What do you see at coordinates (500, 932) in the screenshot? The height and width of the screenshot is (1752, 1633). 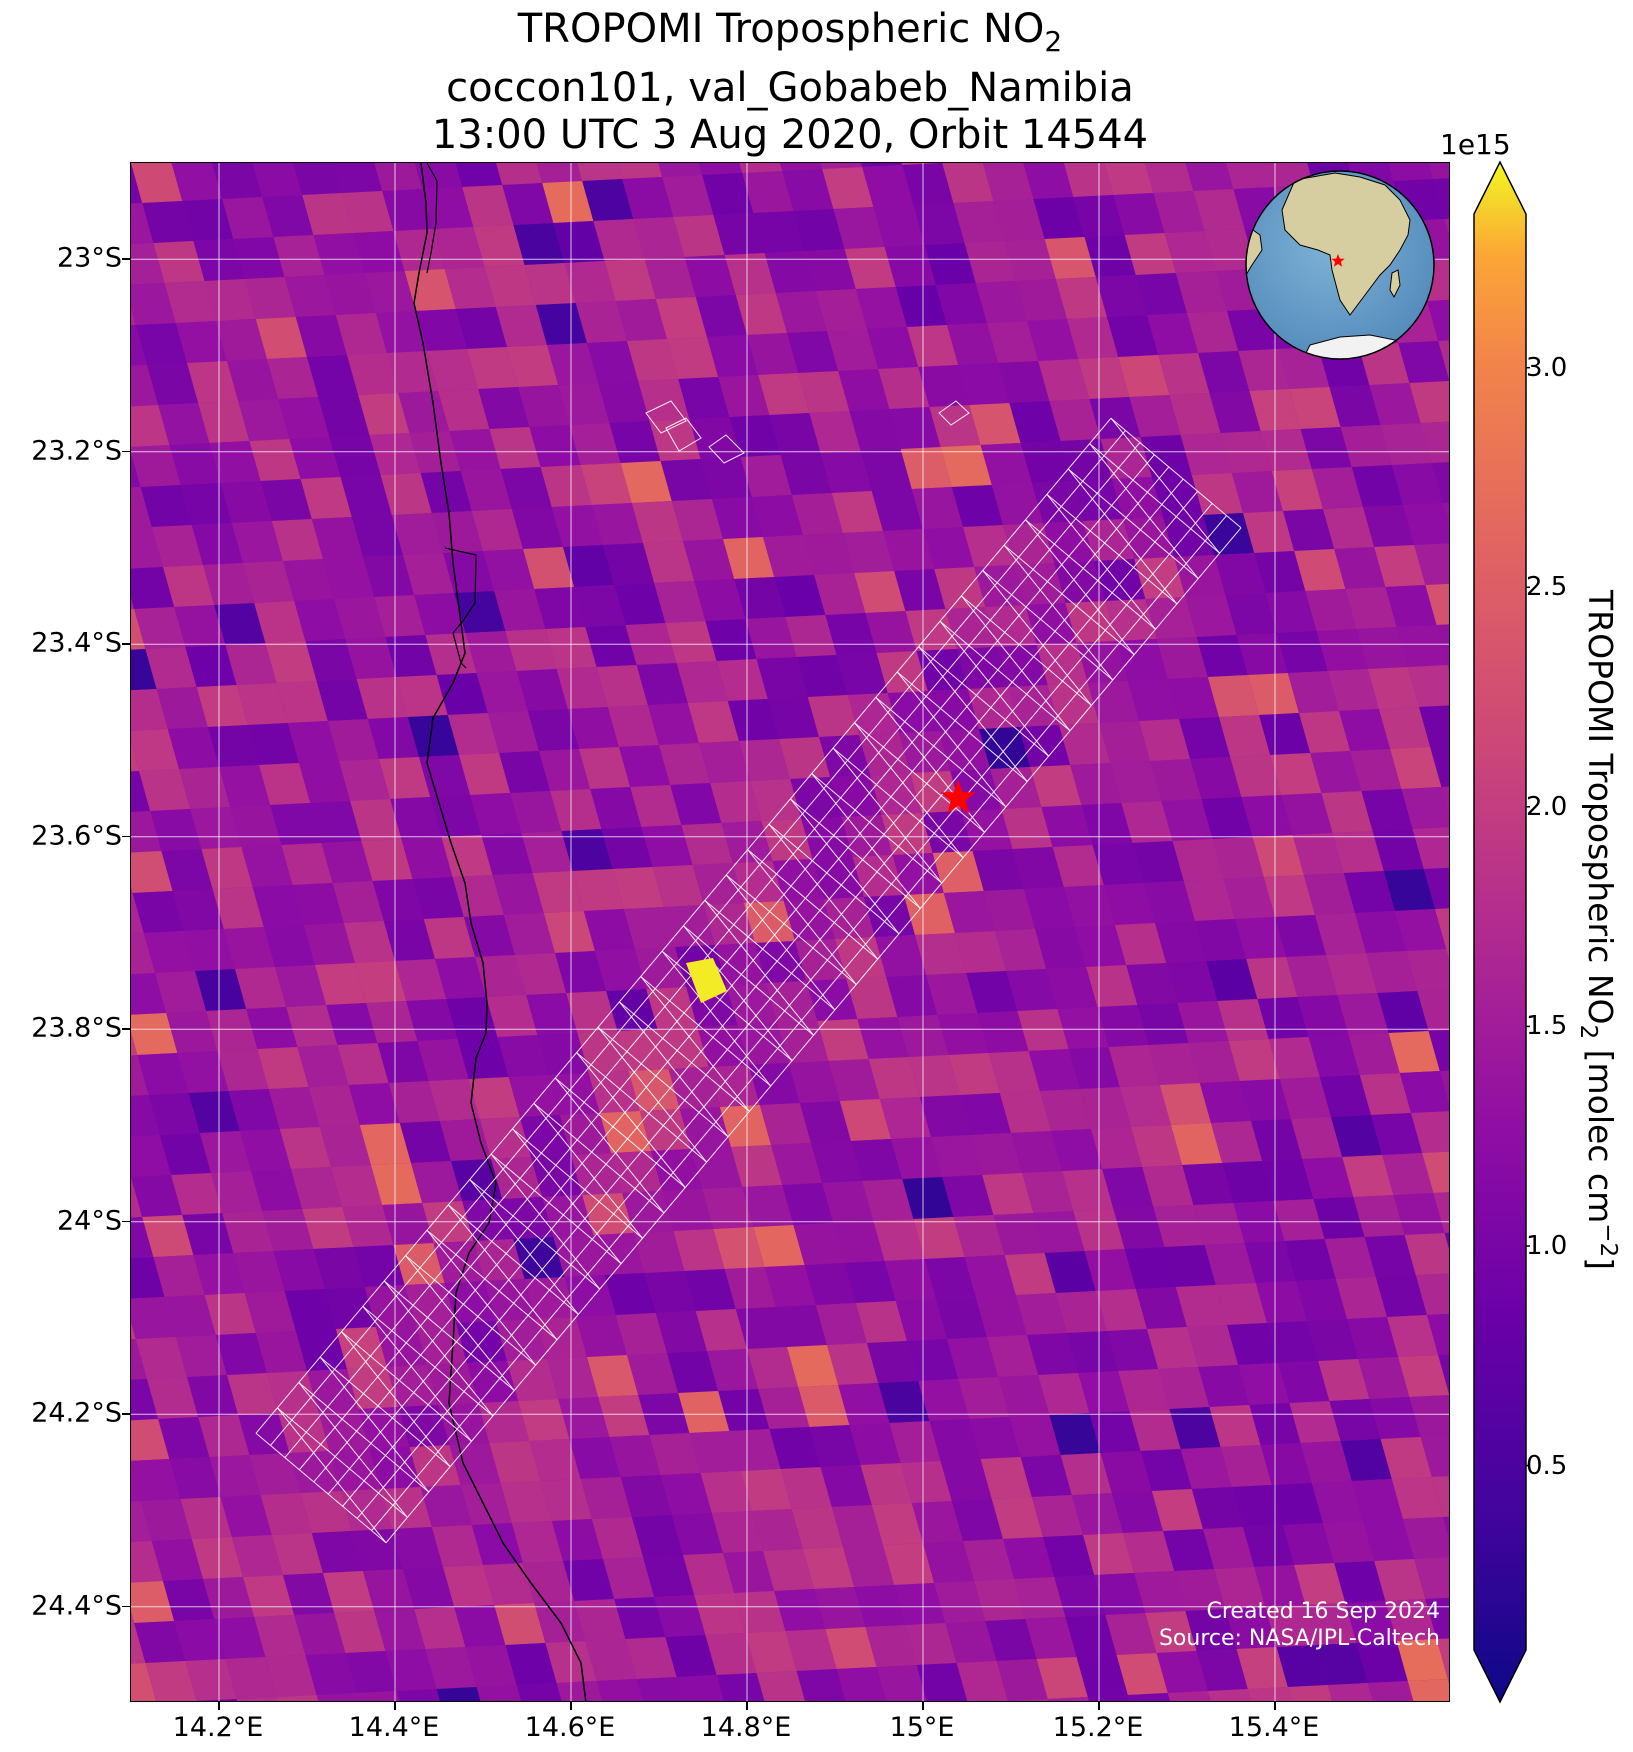 I see `coastline` at bounding box center [500, 932].